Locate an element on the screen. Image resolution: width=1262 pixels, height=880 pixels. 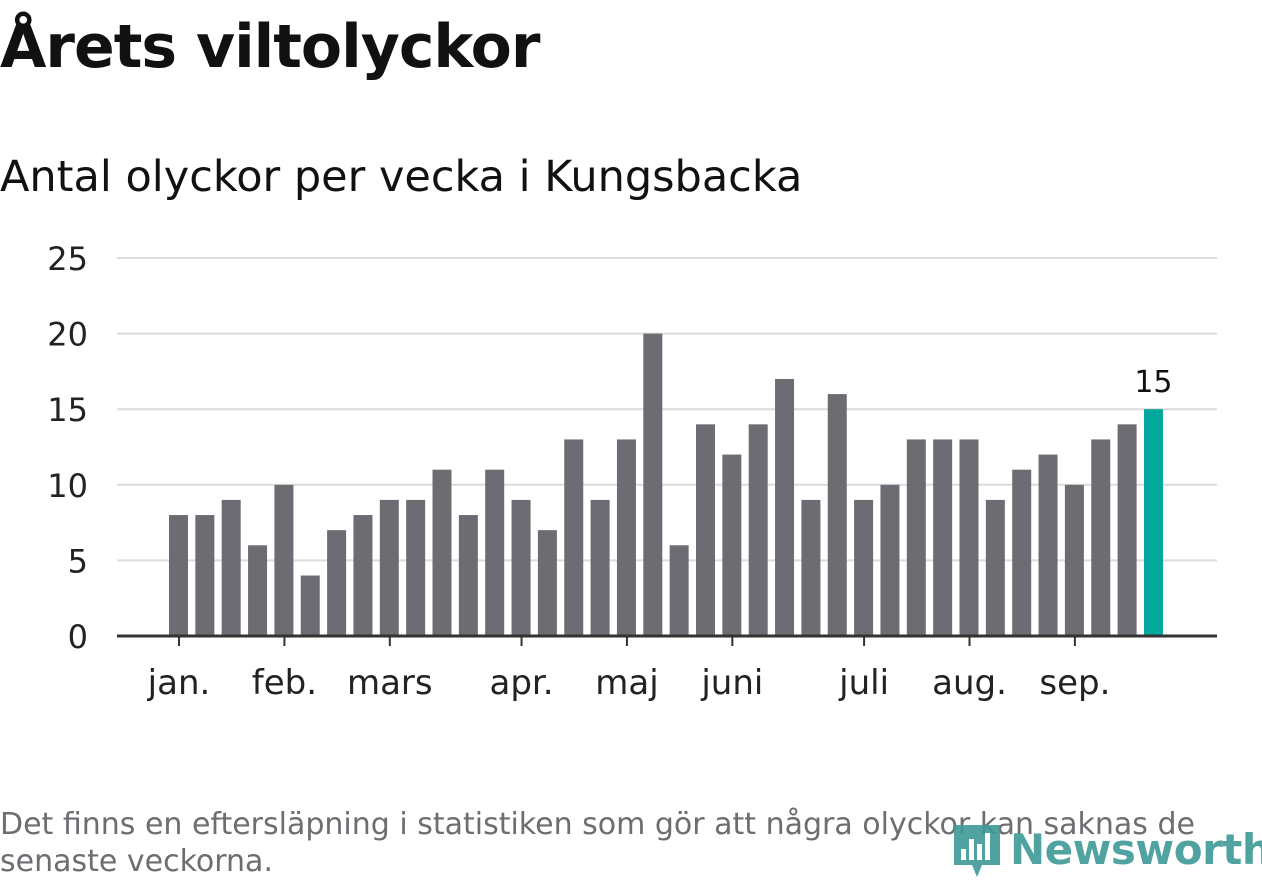
y-axis: 0 5 10 15 20 25 is located at coordinates (67, 448).